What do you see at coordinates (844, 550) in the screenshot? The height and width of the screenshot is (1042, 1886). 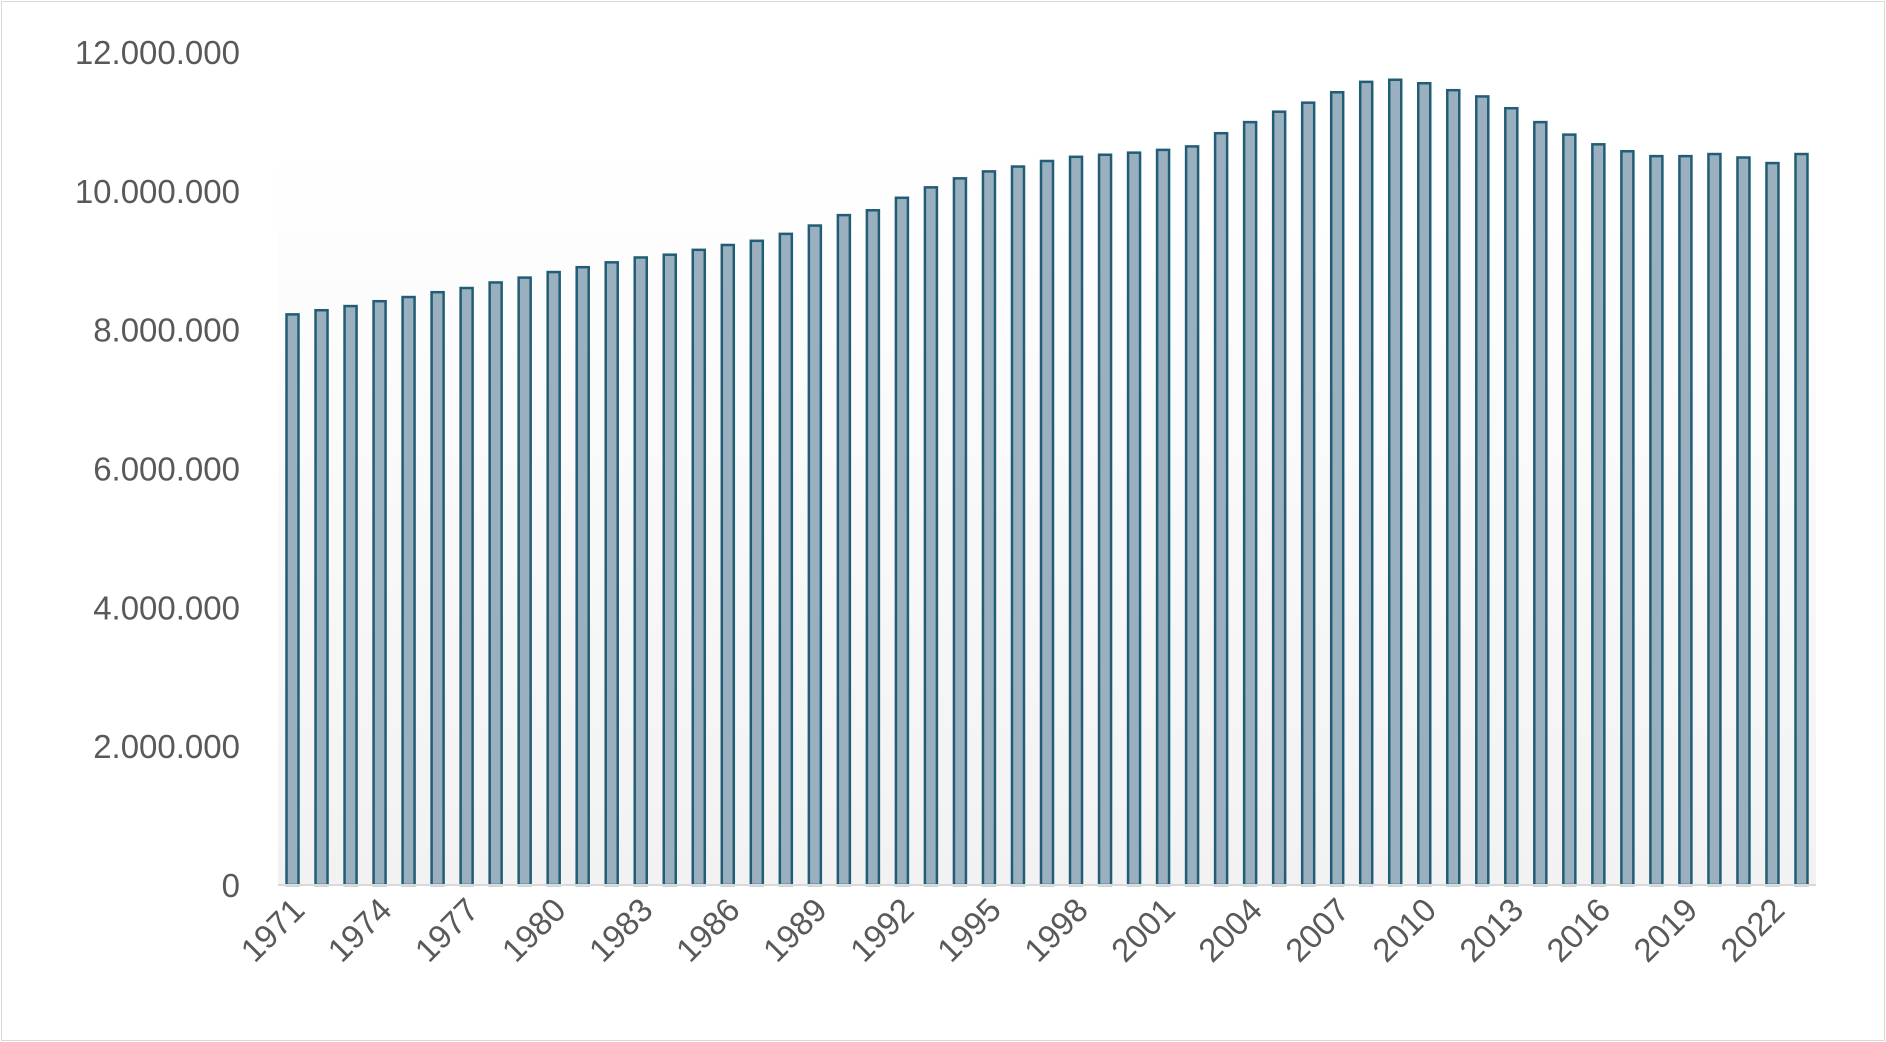 I see `bar-1990` at bounding box center [844, 550].